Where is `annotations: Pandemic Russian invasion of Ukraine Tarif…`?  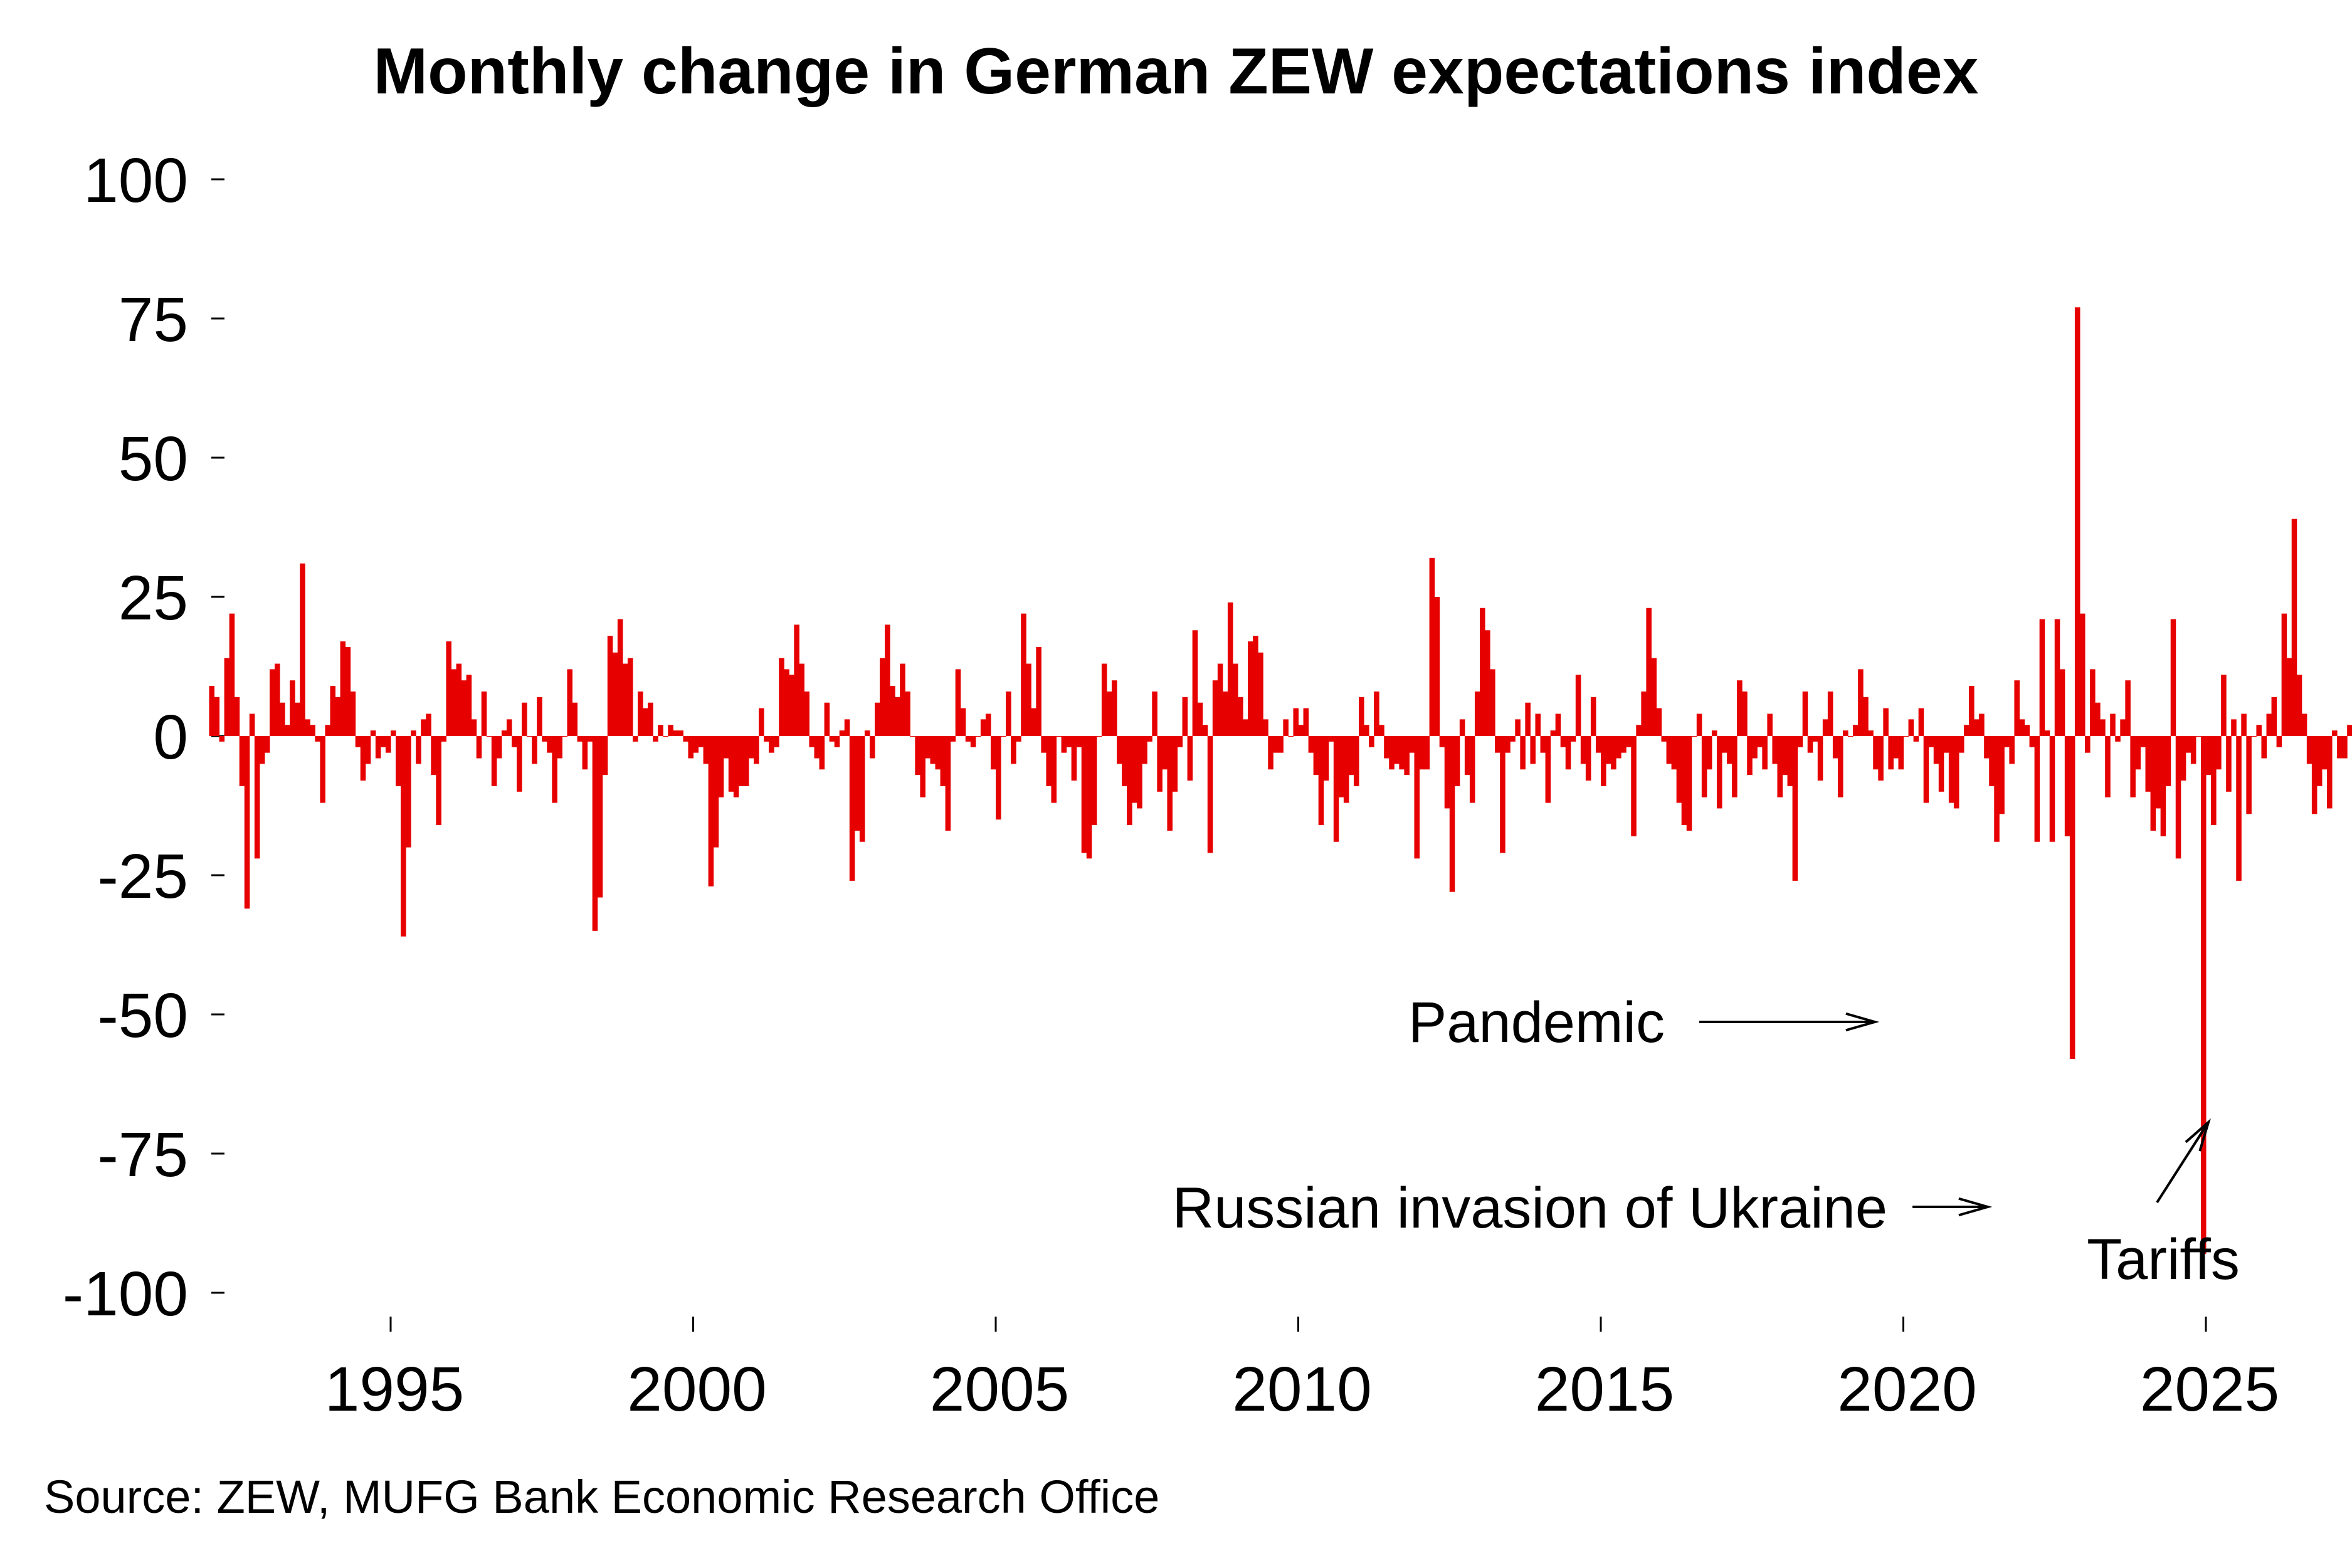 annotations: Pandemic Russian invasion of Ukraine Tarif… is located at coordinates (1706, 1141).